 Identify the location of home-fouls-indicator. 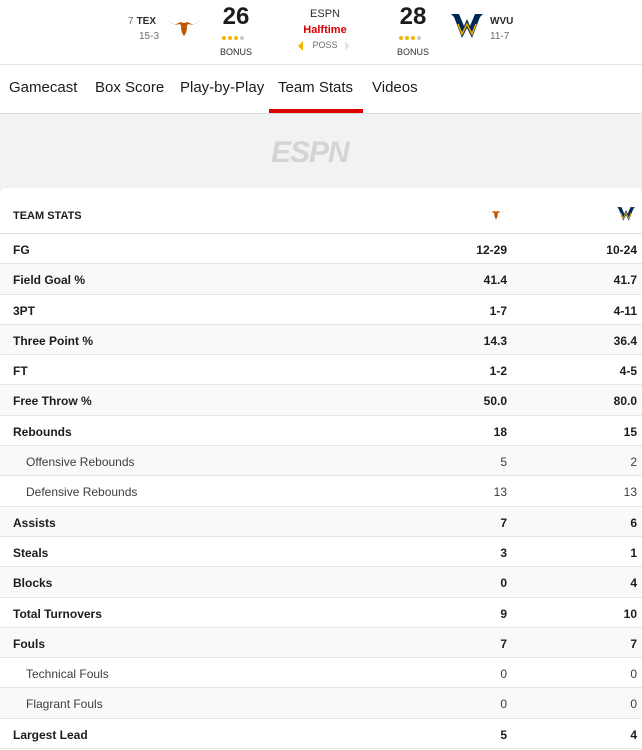
(237, 39).